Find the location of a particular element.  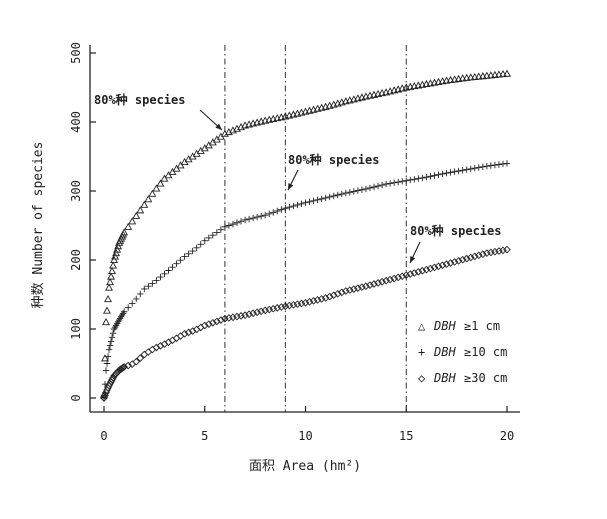

legend-symbol: △ is located at coordinates (422, 326).